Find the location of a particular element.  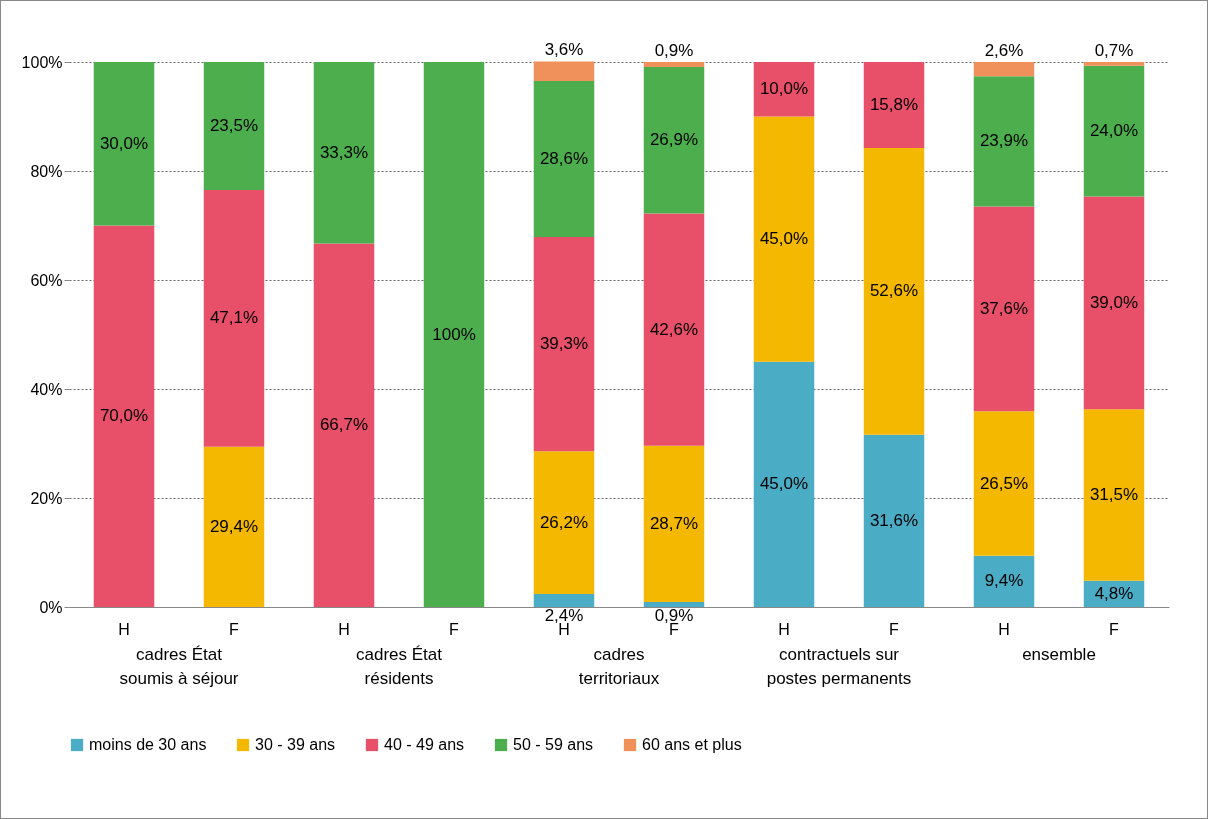

data-label: 3,6% is located at coordinates (564, 50).